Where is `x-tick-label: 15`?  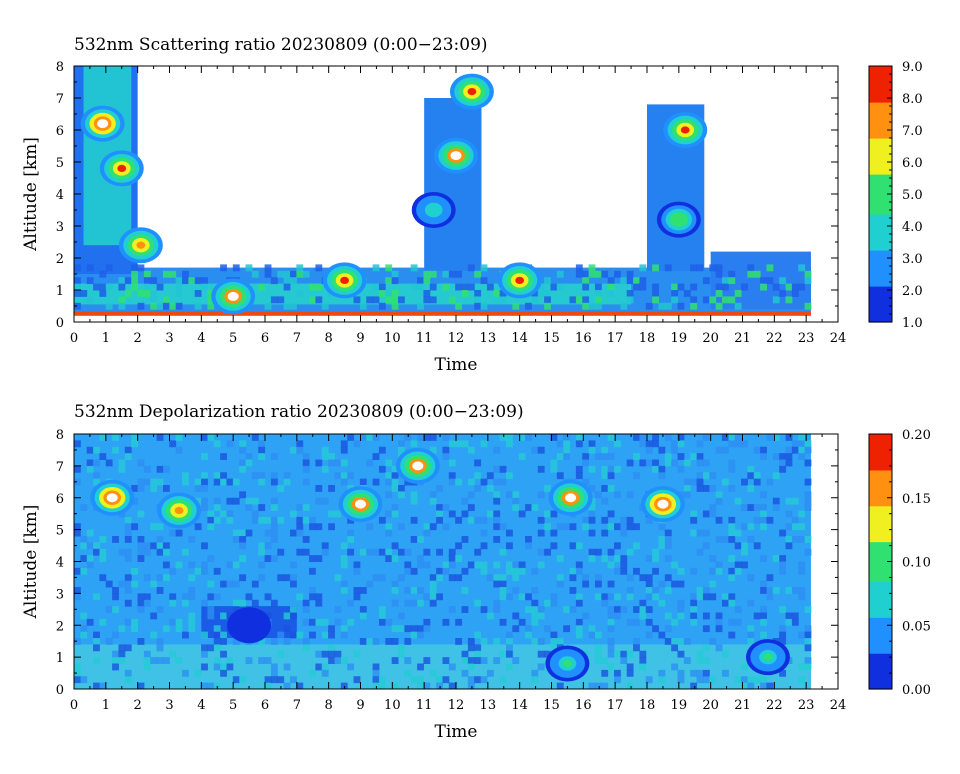 x-tick-label: 15 is located at coordinates (551, 705).